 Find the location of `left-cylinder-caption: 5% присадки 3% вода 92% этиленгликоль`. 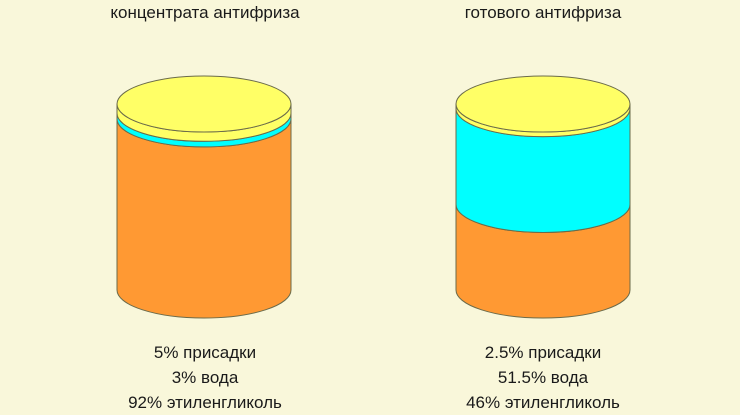

left-cylinder-caption: 5% присадки 3% вода 92% этиленгликоль is located at coordinates (205, 377).